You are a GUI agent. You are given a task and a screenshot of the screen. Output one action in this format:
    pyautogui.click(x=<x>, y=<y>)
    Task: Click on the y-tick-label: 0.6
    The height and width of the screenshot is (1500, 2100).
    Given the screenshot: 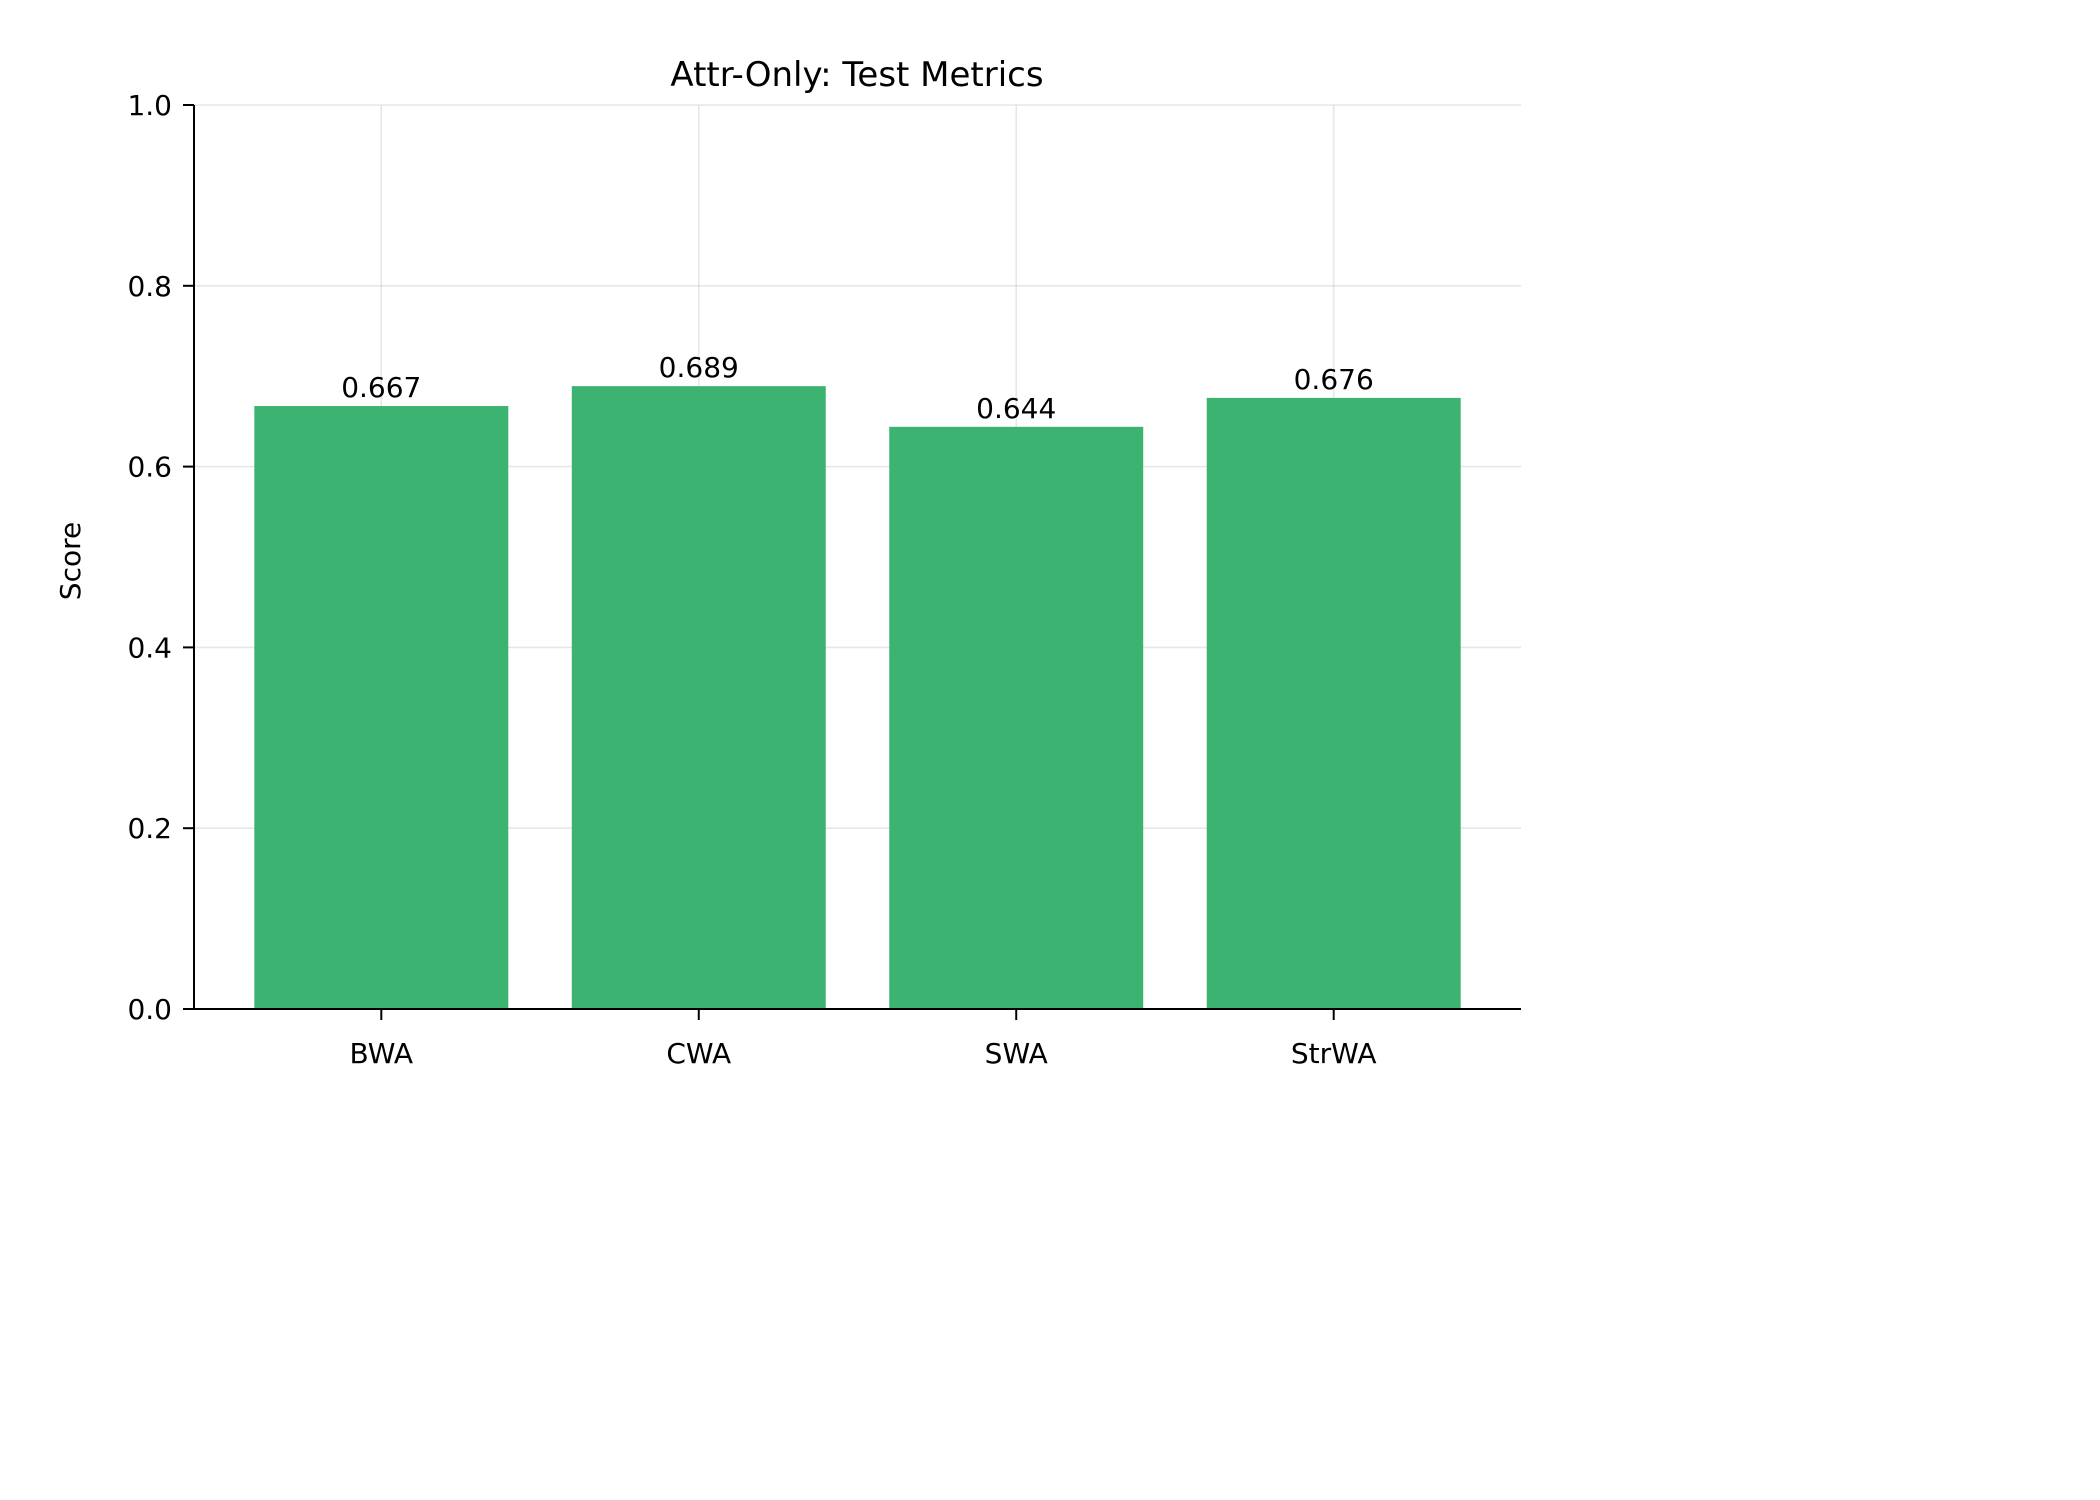 What is the action you would take?
    pyautogui.click(x=149, y=467)
    